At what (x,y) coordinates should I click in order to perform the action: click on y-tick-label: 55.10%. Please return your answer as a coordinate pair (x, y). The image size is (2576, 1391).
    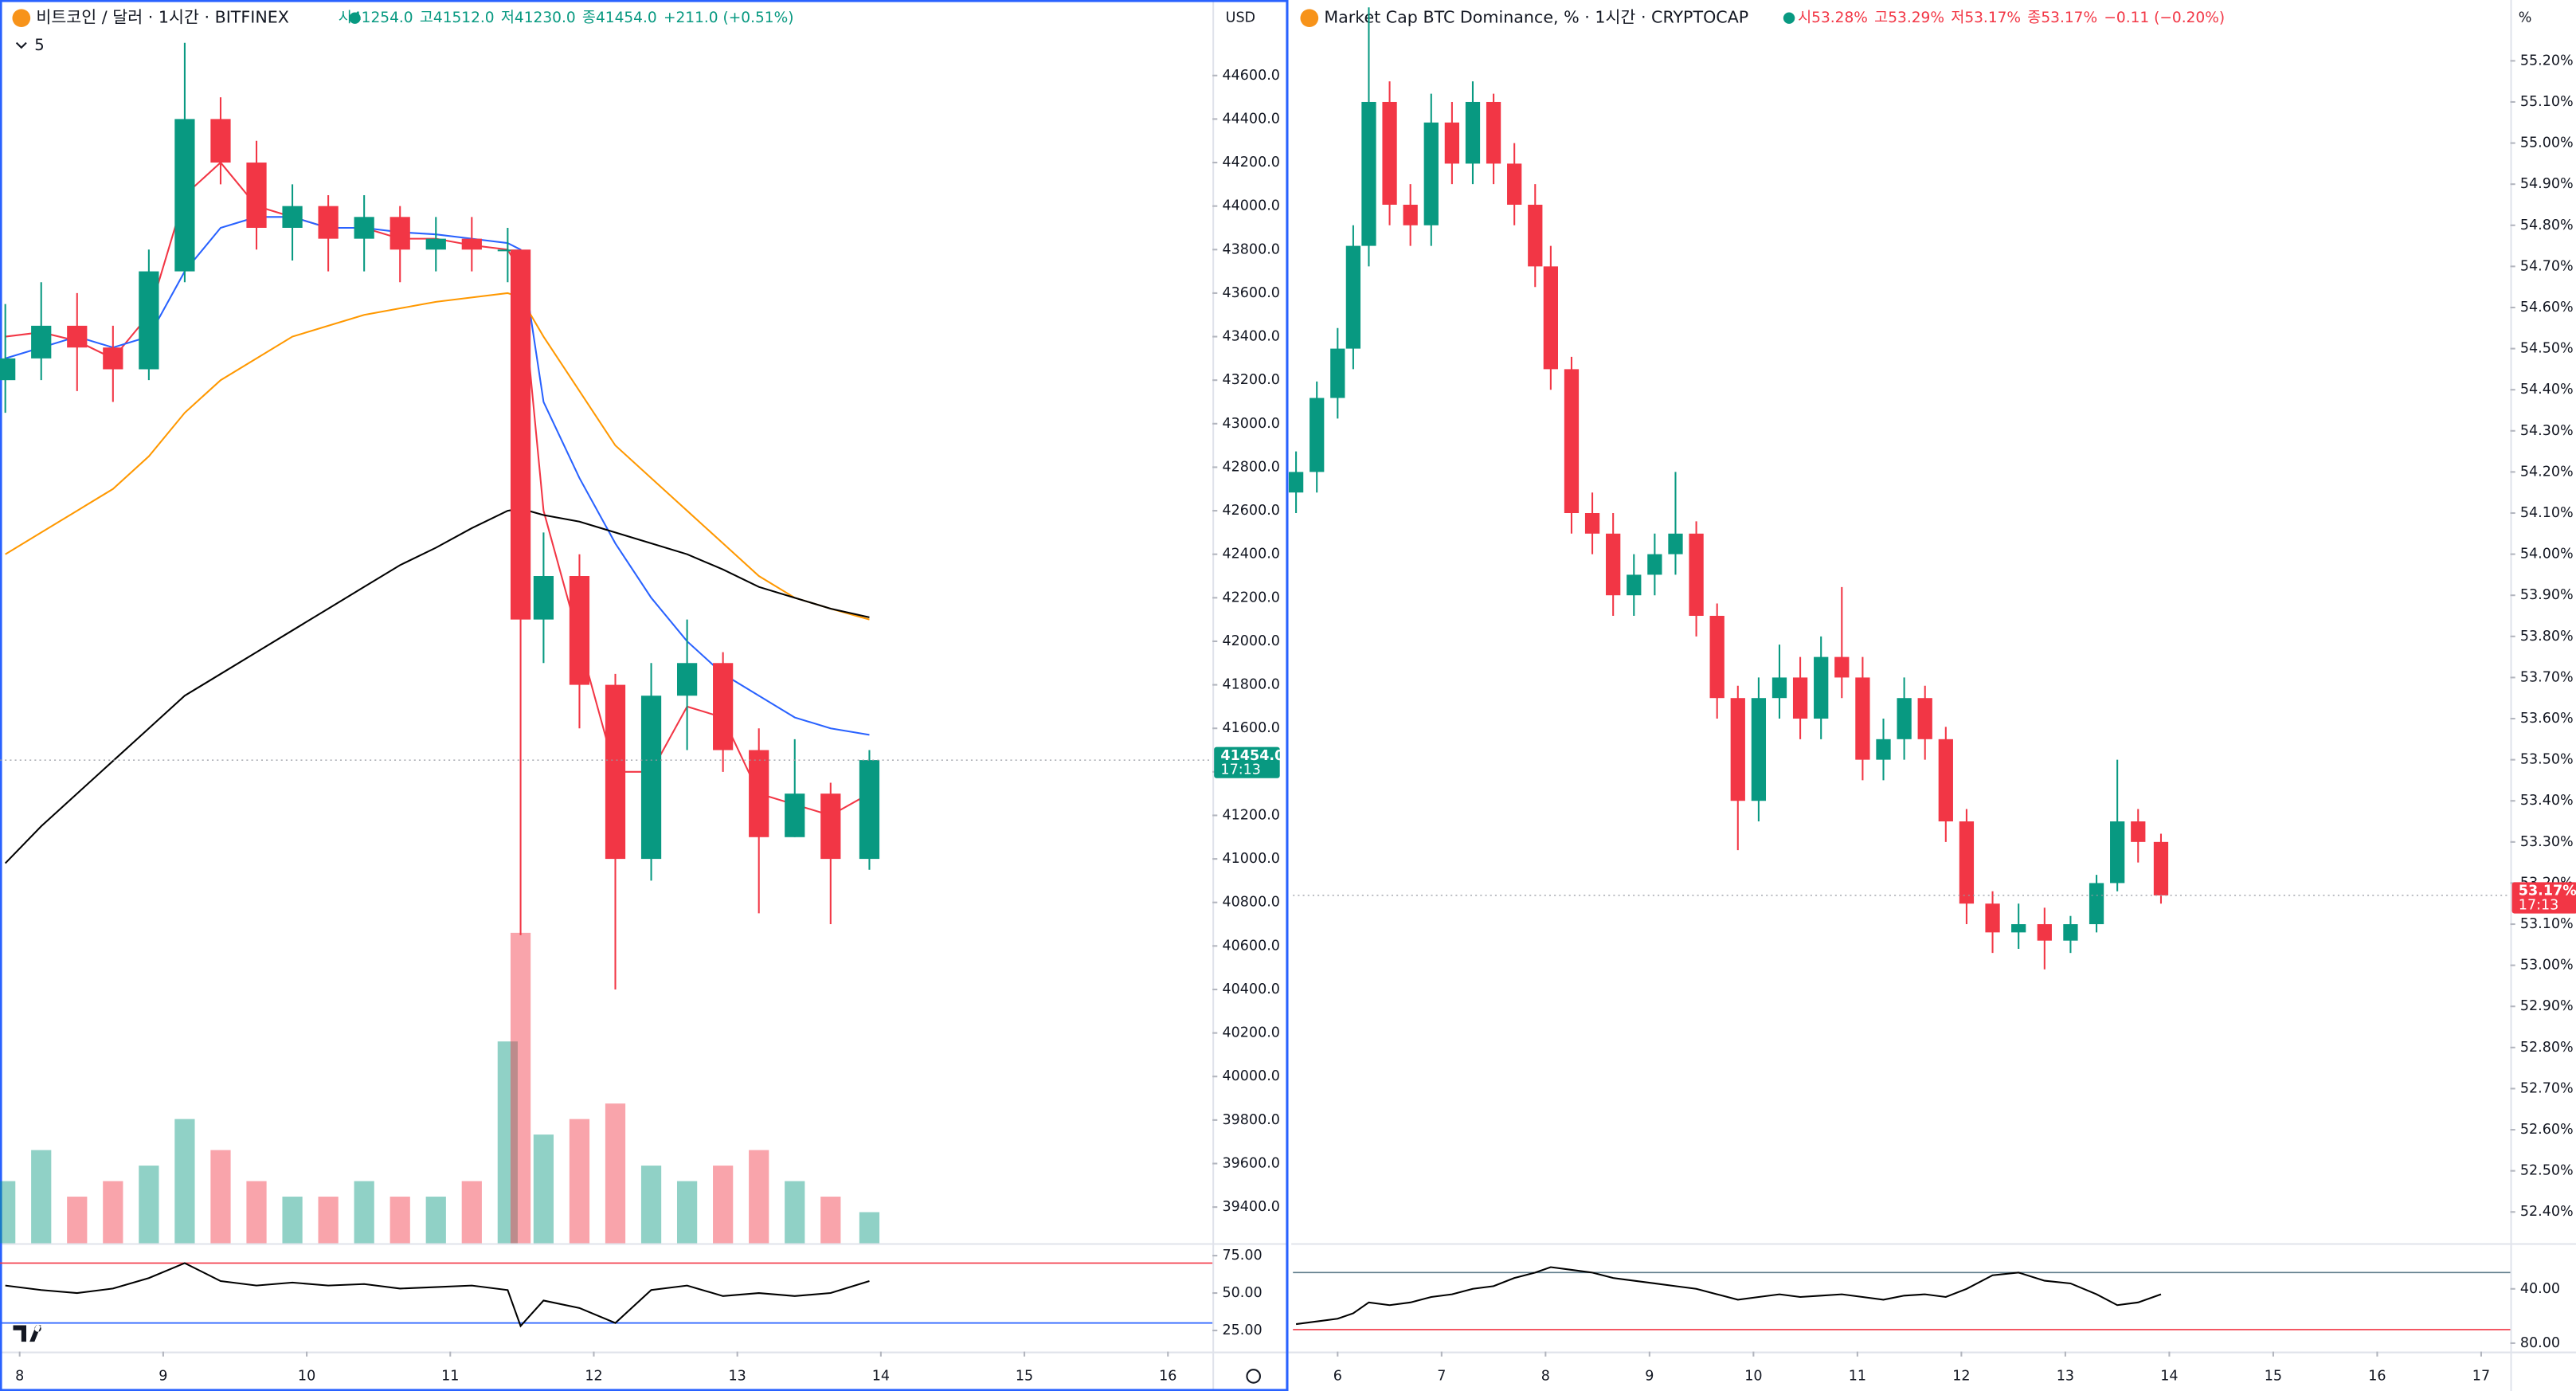
    Looking at the image, I should click on (2547, 102).